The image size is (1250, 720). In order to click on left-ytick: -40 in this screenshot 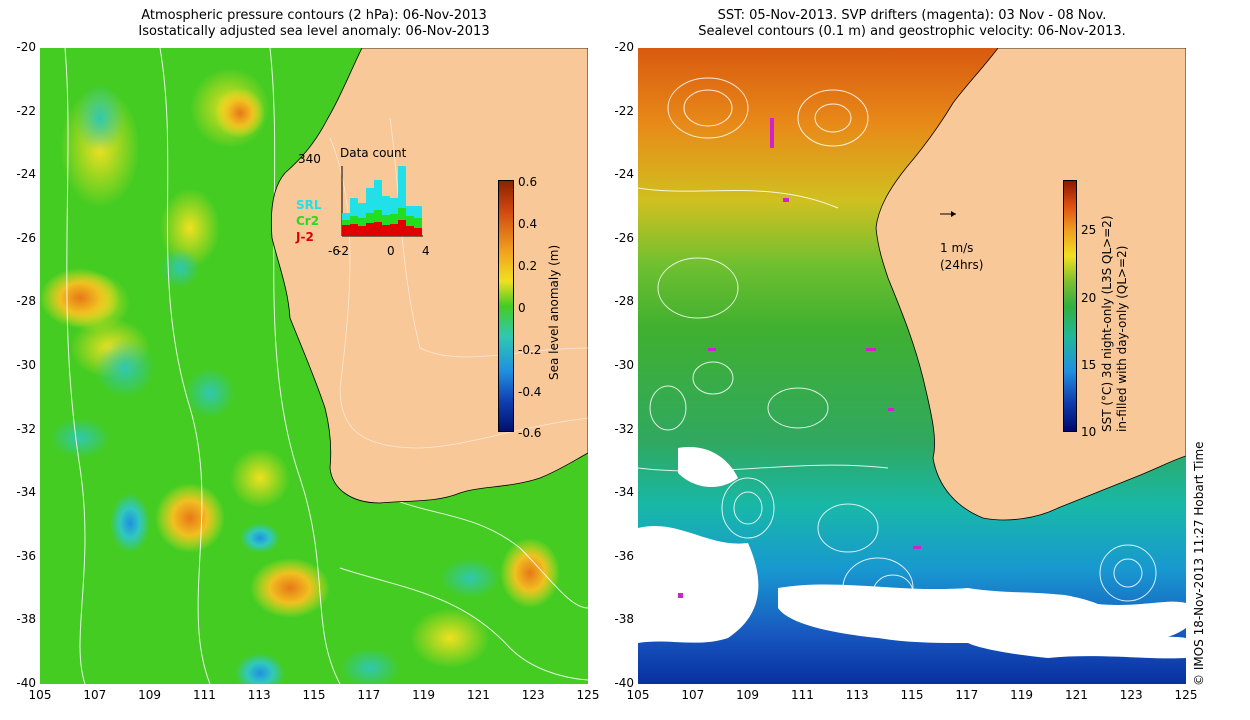, I will do `click(26, 683)`.